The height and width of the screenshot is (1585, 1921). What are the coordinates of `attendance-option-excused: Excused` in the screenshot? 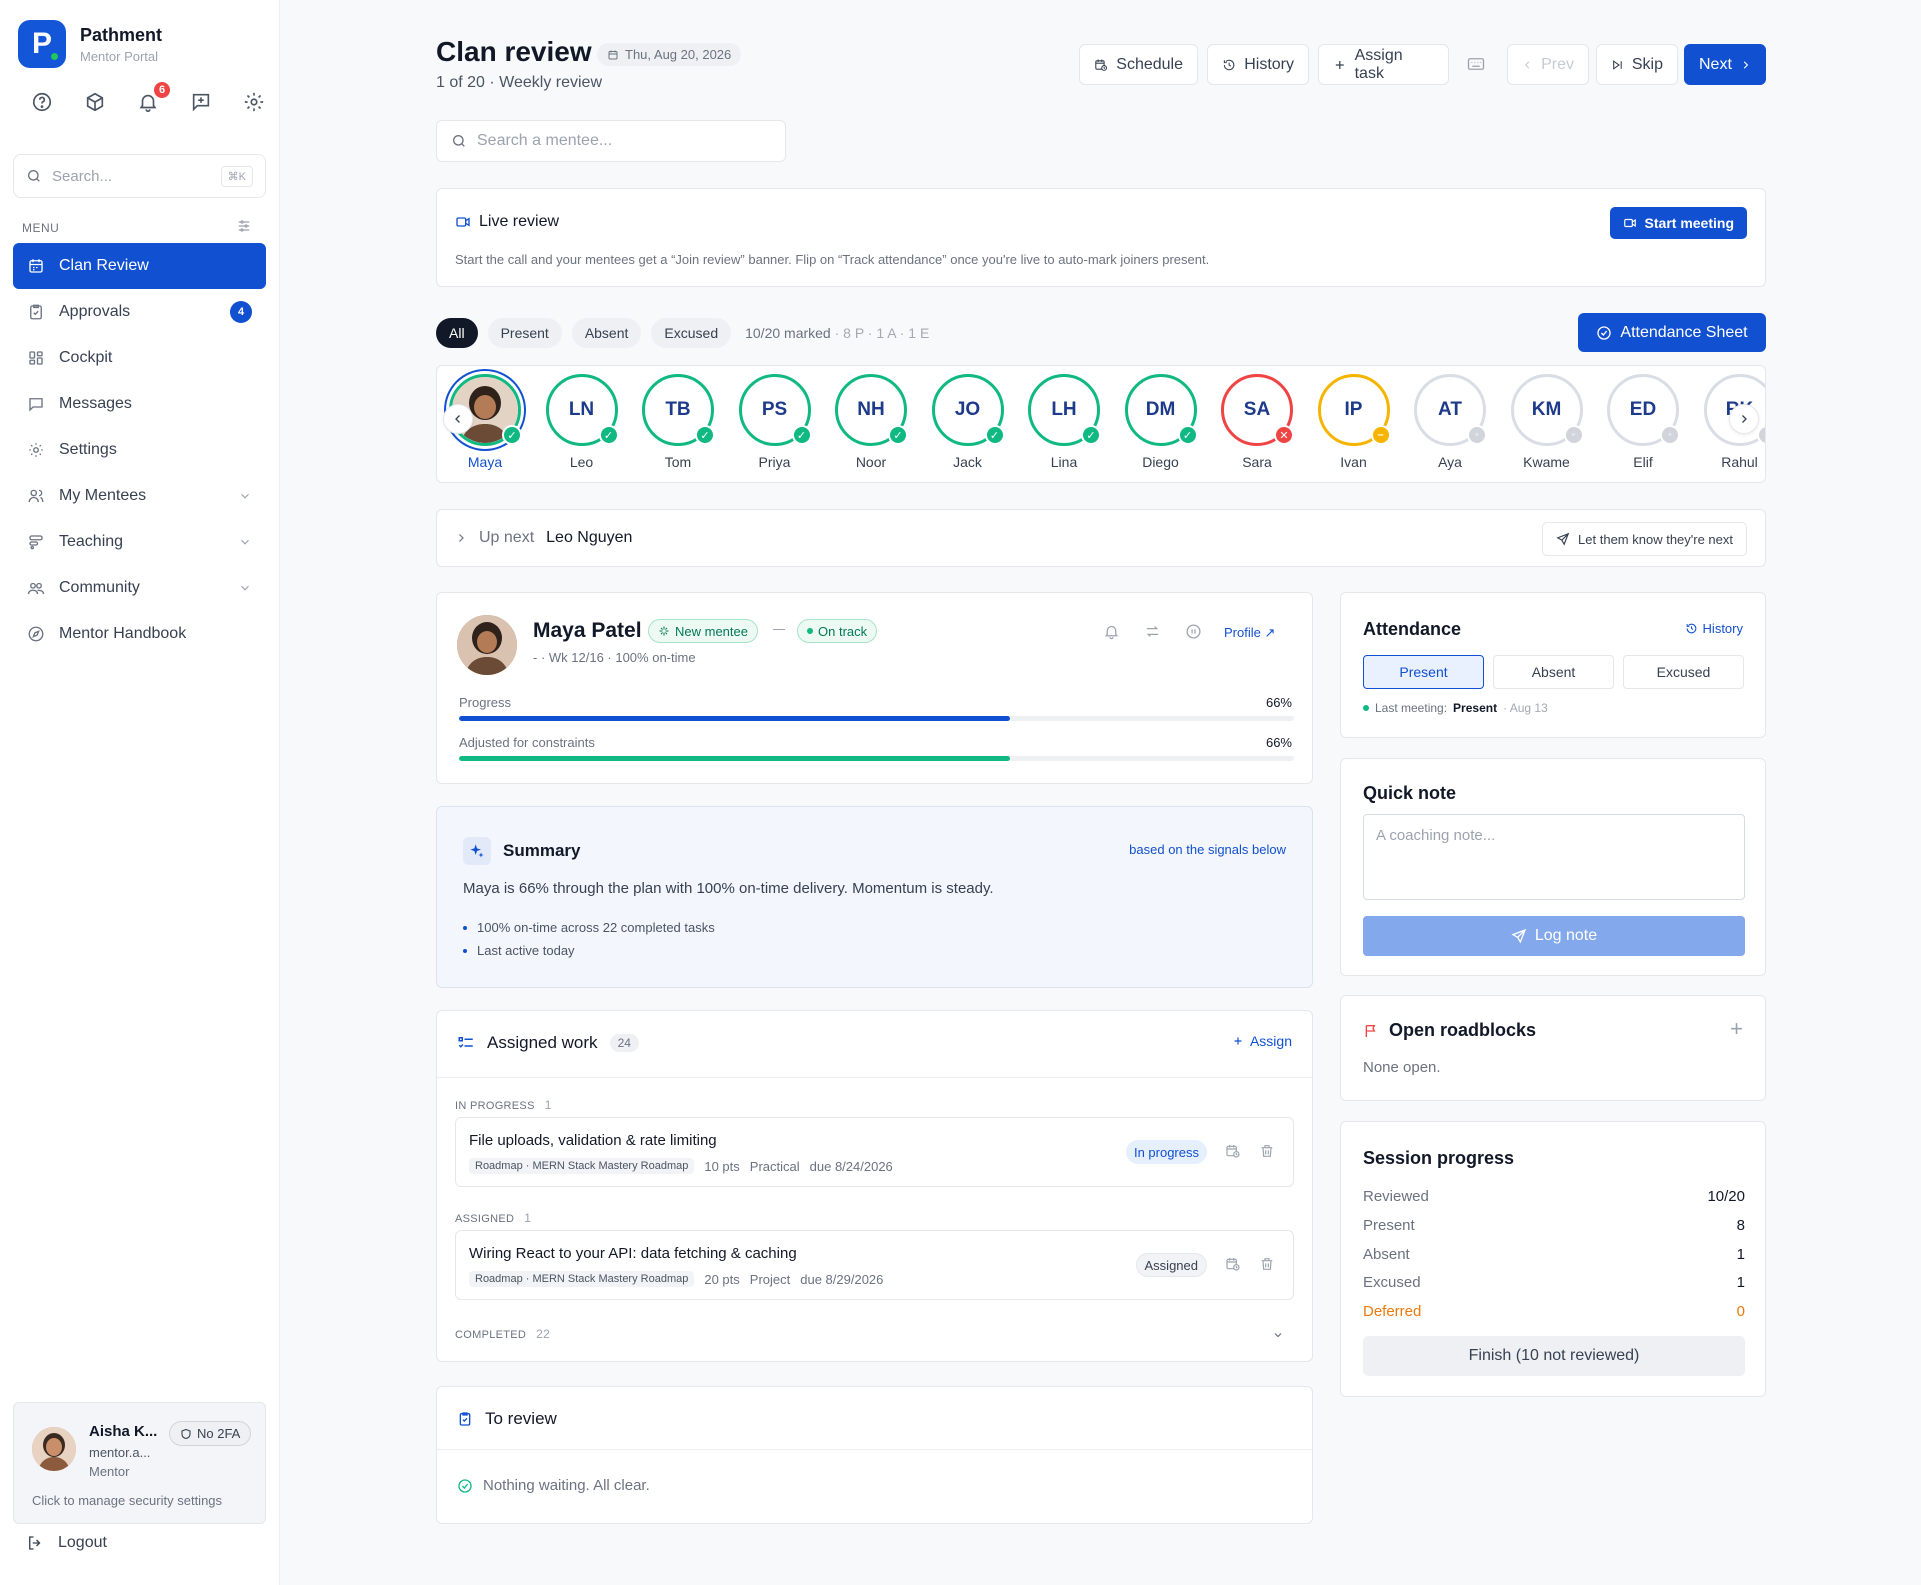 It's located at (1683, 672).